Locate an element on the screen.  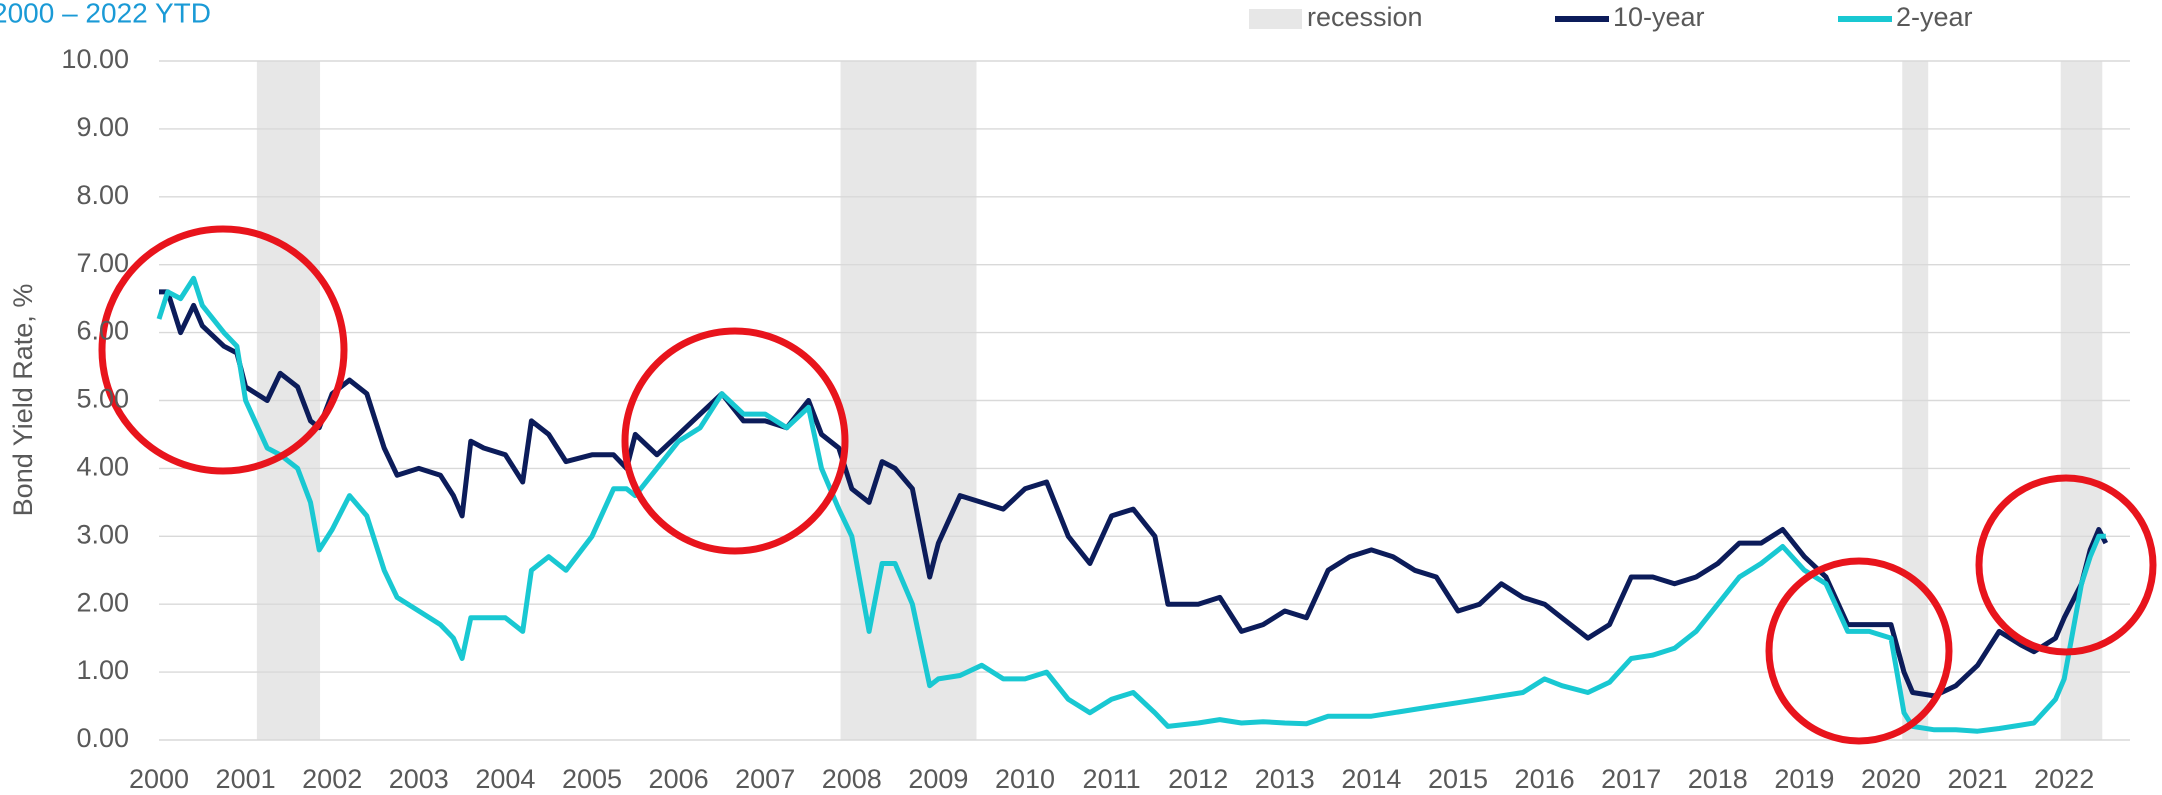
x-tick-label: 2000 is located at coordinates (159, 779).